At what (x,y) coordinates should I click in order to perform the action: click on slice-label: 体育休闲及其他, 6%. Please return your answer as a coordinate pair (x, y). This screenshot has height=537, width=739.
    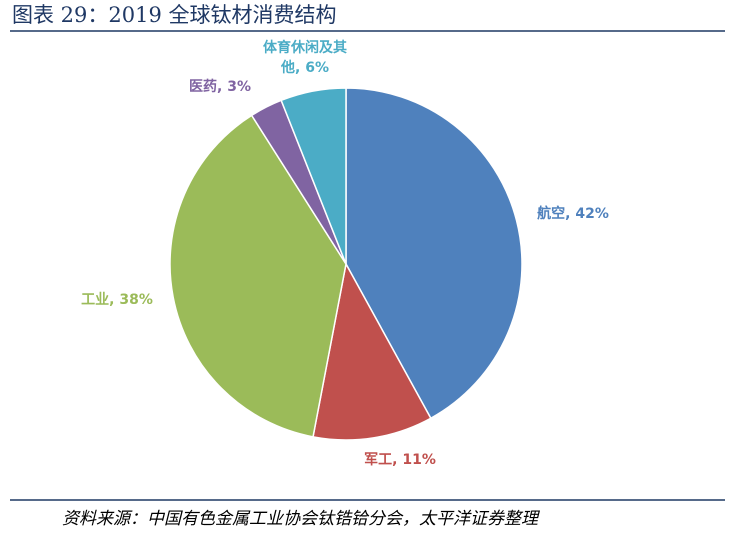
    Looking at the image, I should click on (305, 58).